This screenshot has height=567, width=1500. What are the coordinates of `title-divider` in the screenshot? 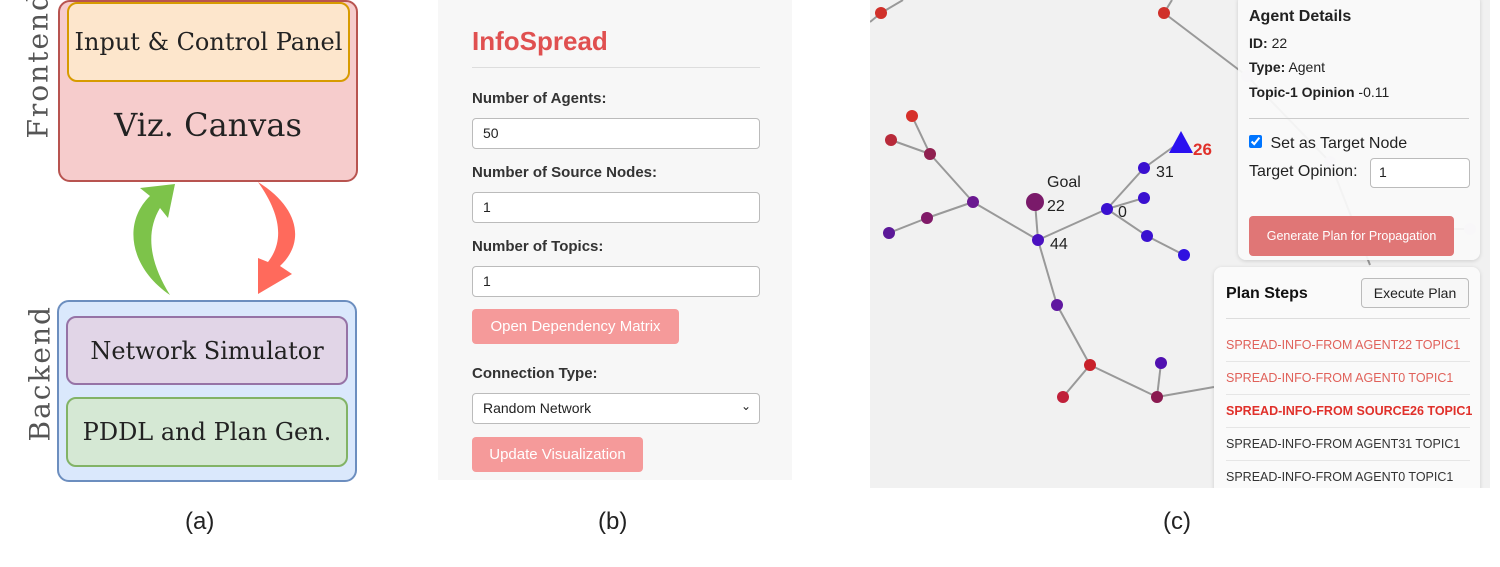 It's located at (616, 67).